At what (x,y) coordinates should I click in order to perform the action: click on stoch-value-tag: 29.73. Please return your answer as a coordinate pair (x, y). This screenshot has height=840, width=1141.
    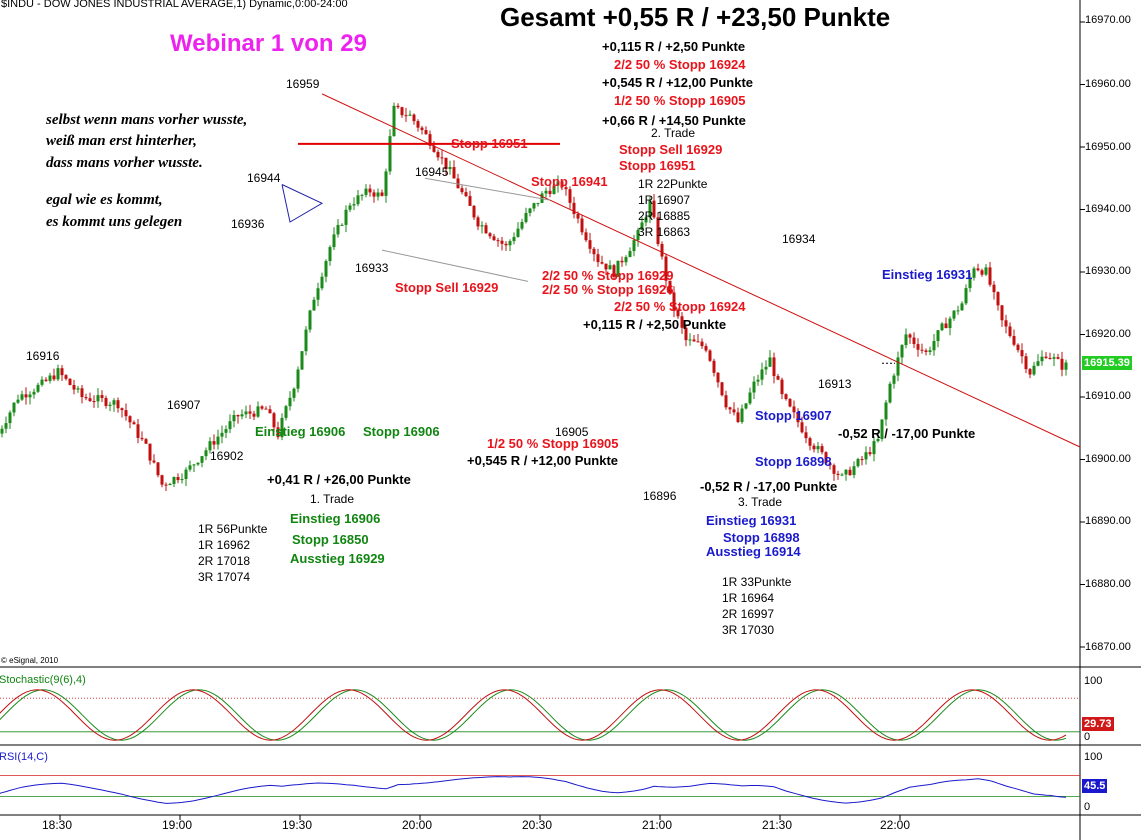
    Looking at the image, I should click on (1098, 724).